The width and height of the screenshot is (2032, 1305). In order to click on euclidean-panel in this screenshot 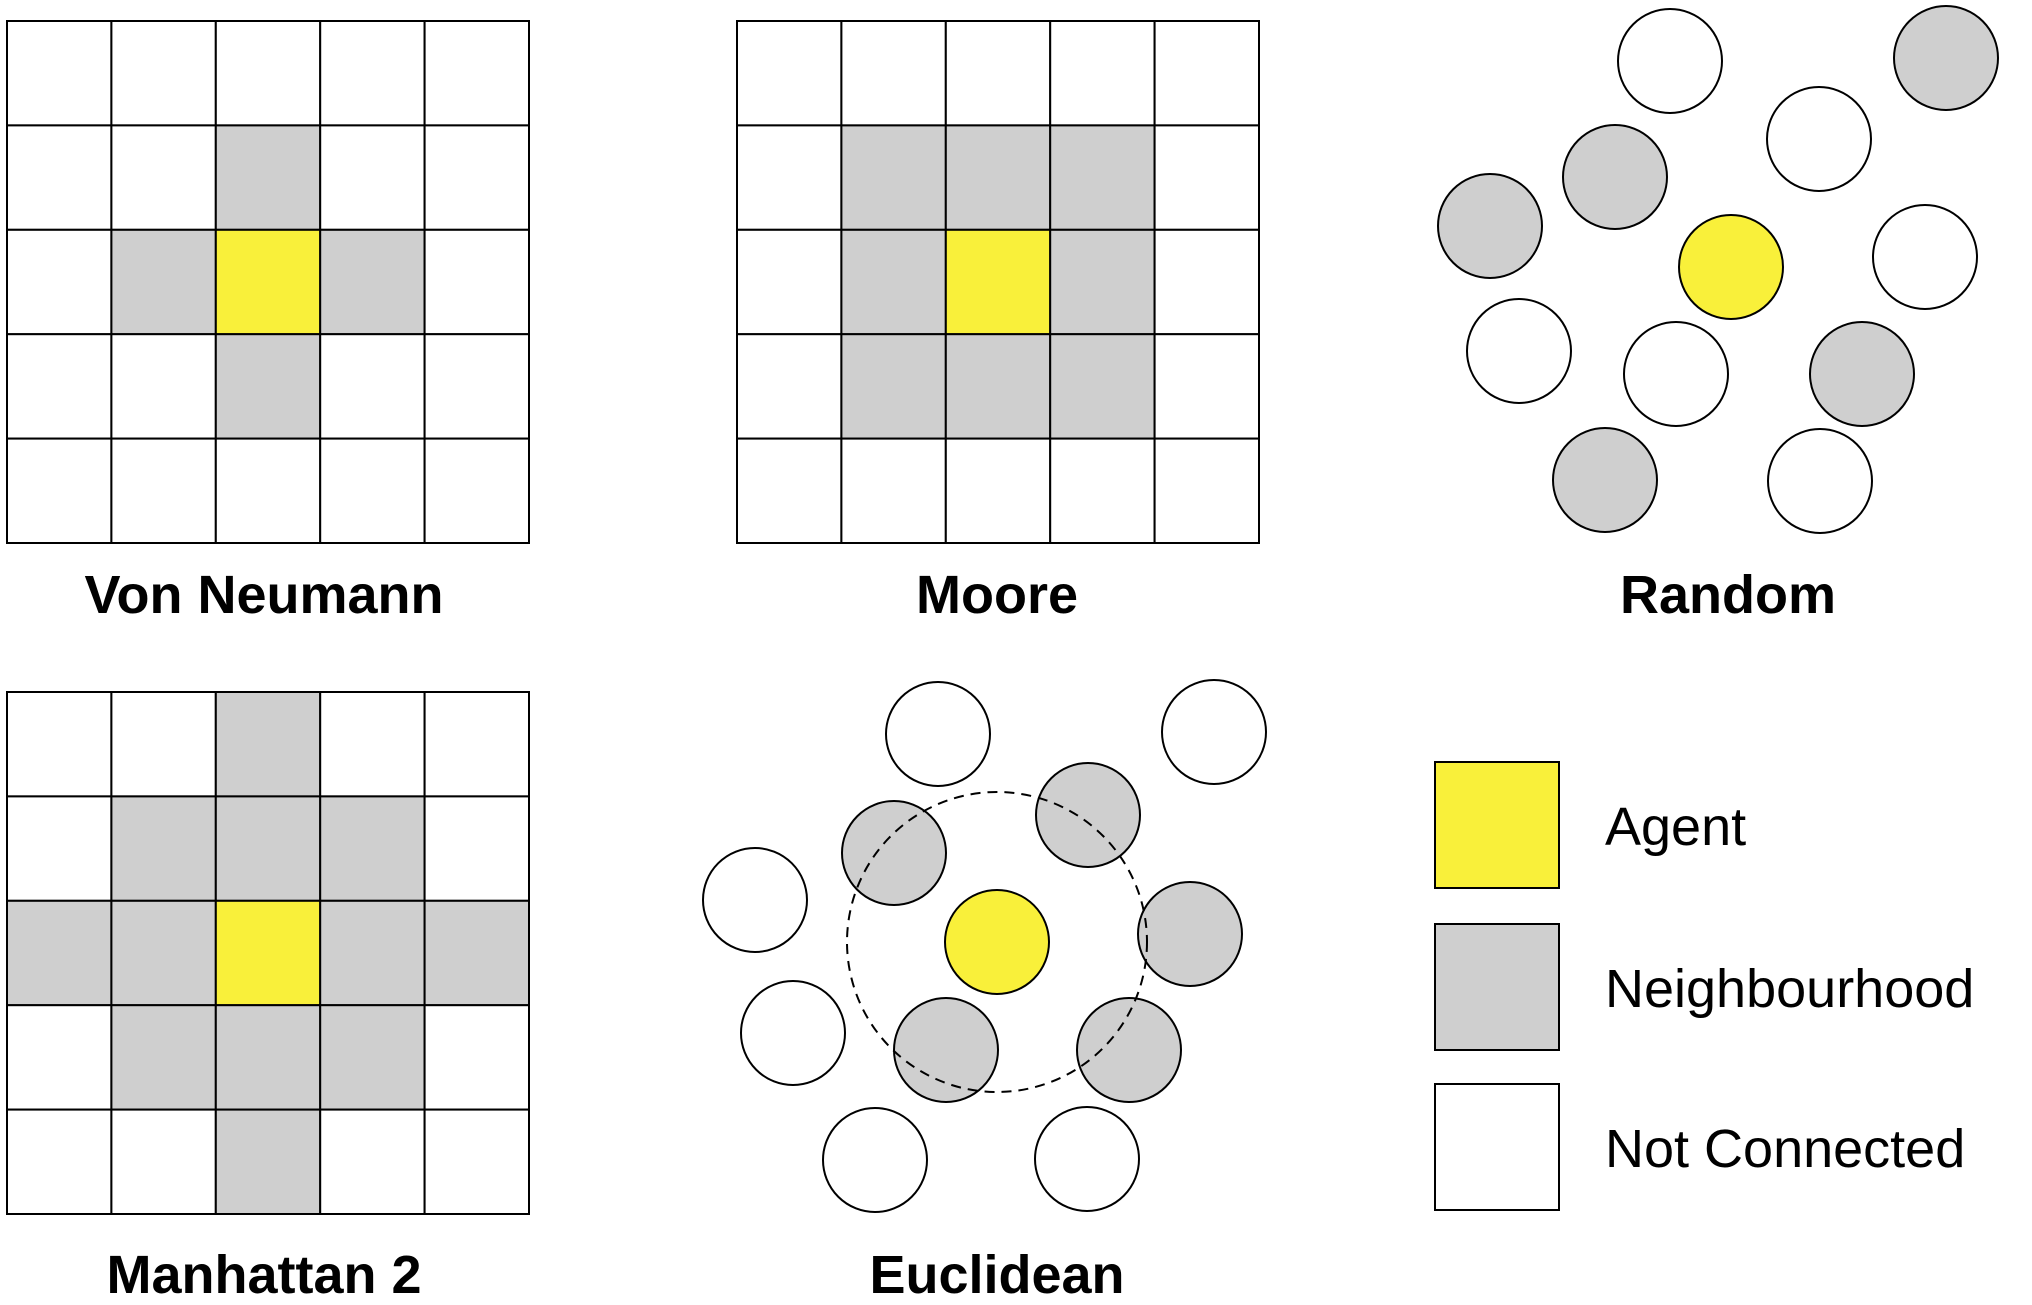, I will do `click(984, 946)`.